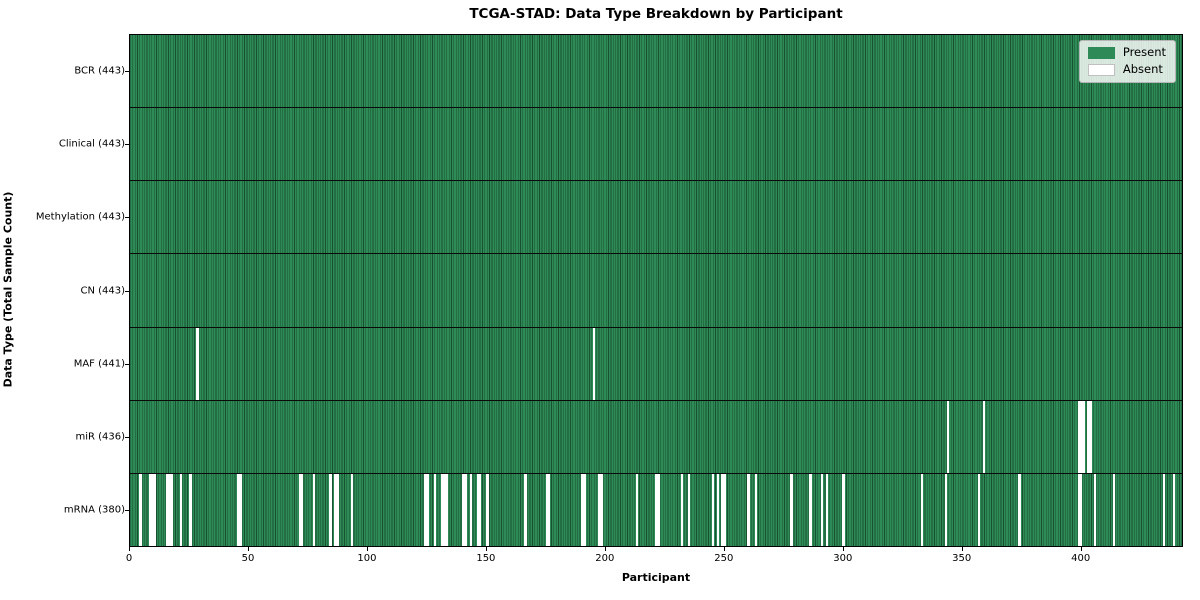 This screenshot has height=600, width=1200. I want to click on y-tick-label: CN (443), so click(102, 290).